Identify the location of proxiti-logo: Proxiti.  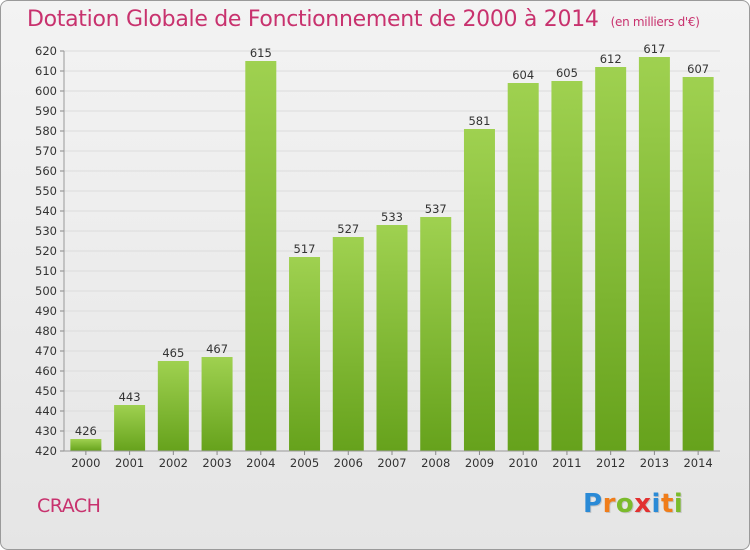
(633, 504).